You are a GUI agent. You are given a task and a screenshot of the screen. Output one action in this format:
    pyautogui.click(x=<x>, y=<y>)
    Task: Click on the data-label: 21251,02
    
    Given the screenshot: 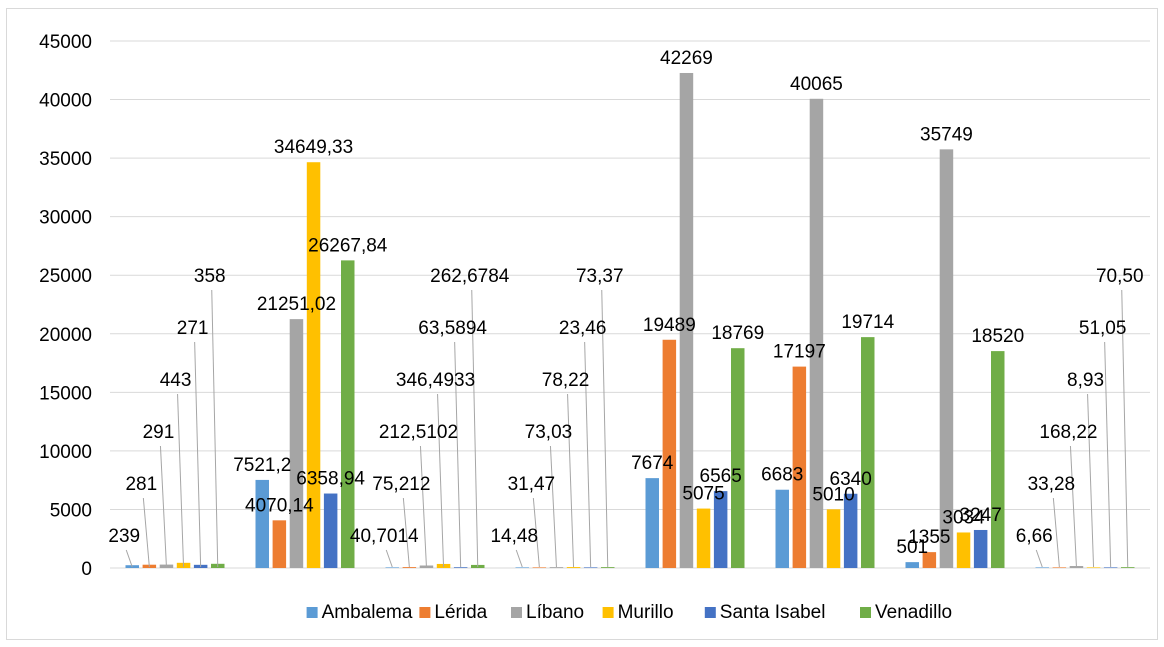 What is the action you would take?
    pyautogui.click(x=296, y=304)
    